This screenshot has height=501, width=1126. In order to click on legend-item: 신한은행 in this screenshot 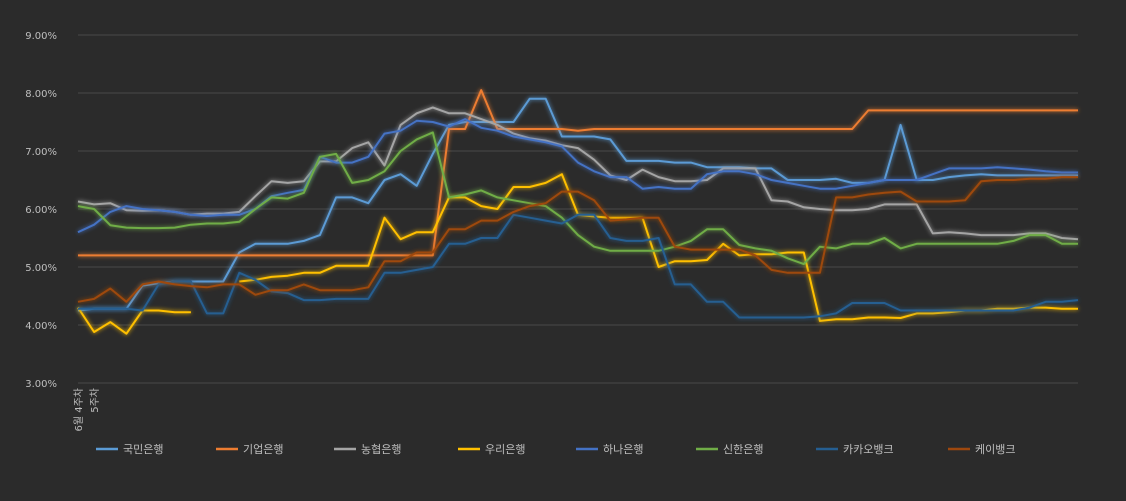, I will do `click(729, 449)`.